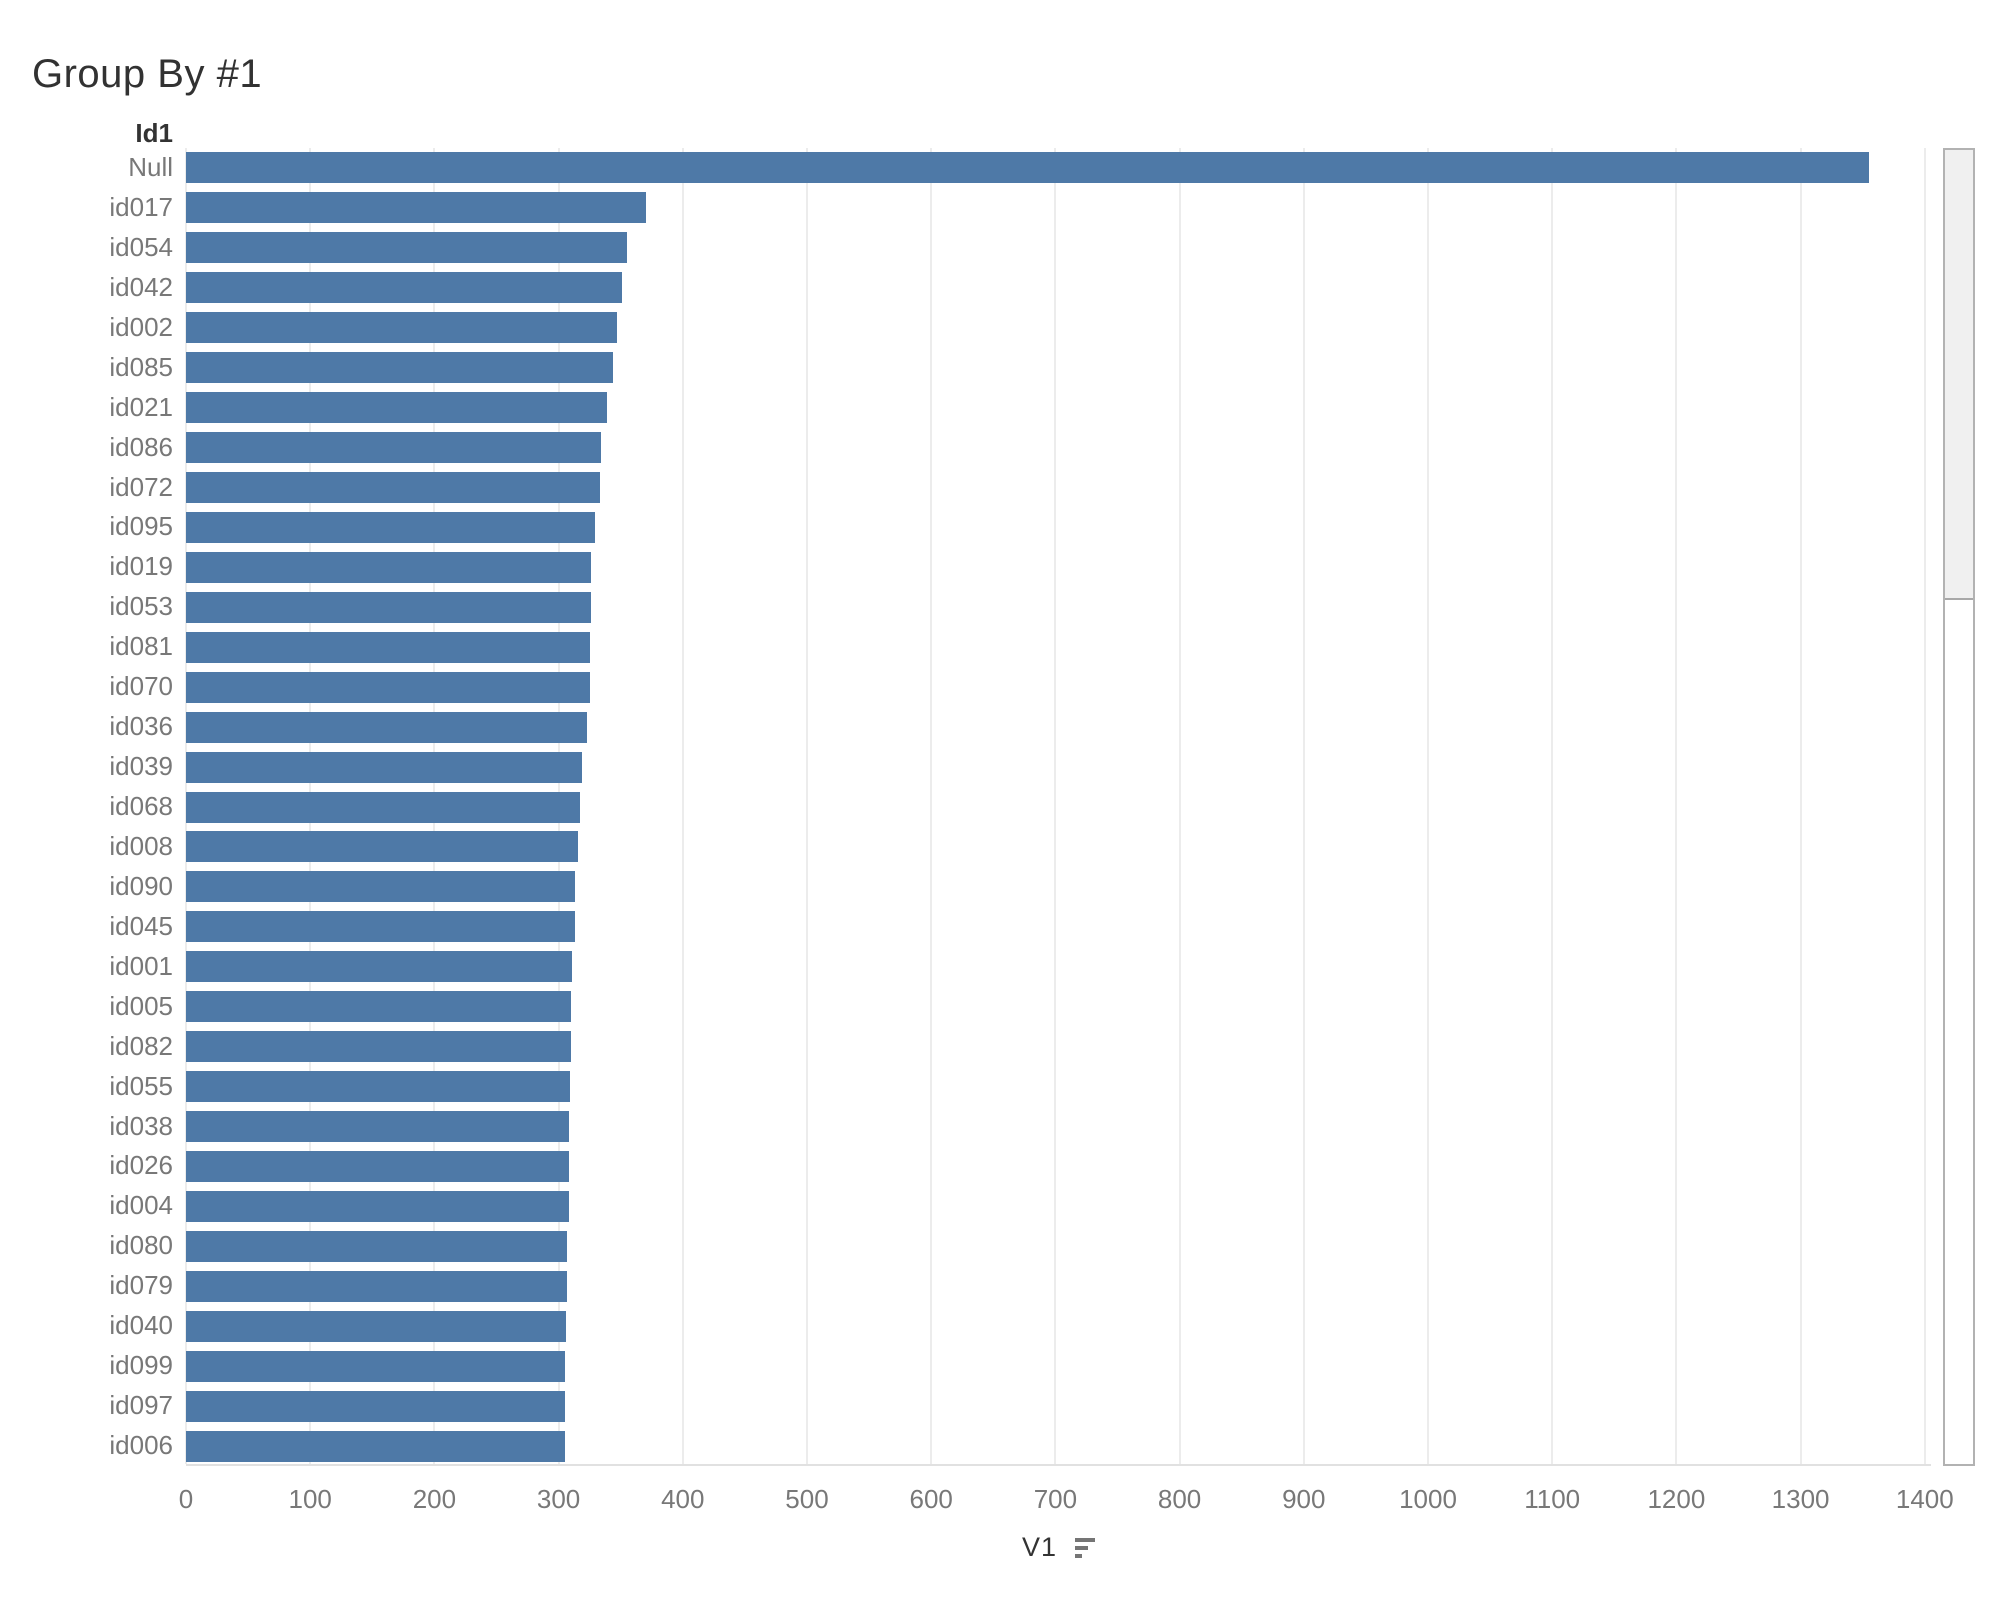  I want to click on bar-id072, so click(393, 487).